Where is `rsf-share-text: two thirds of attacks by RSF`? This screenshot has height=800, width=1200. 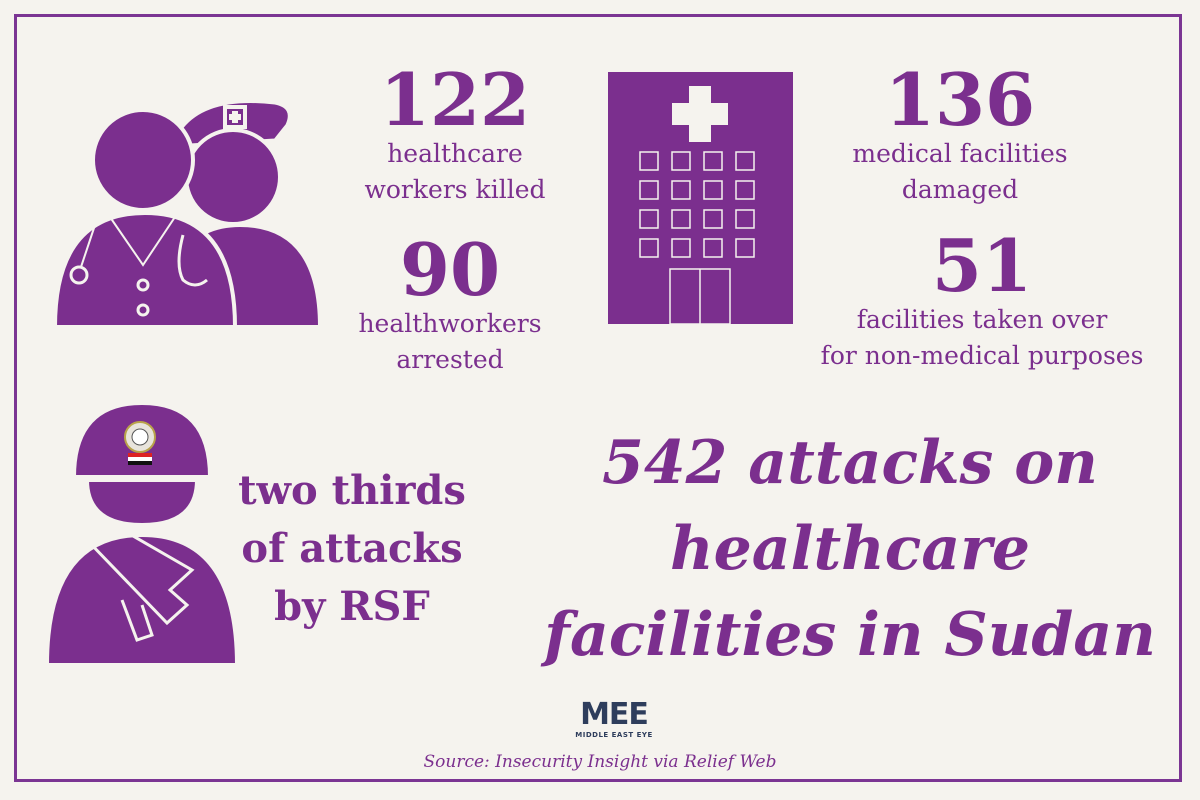 rsf-share-text: two thirds of attacks by RSF is located at coordinates (352, 549).